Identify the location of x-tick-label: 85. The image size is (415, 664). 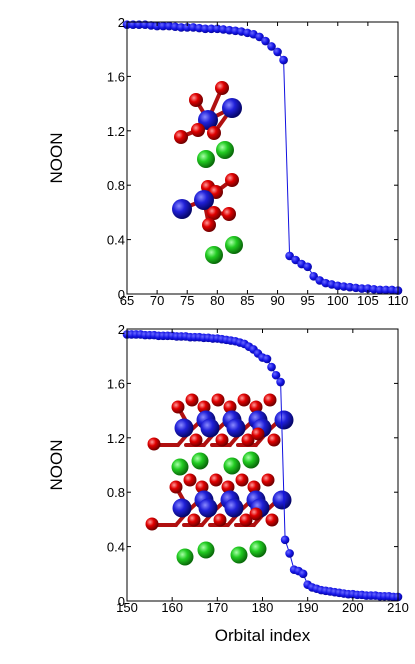
(247, 300).